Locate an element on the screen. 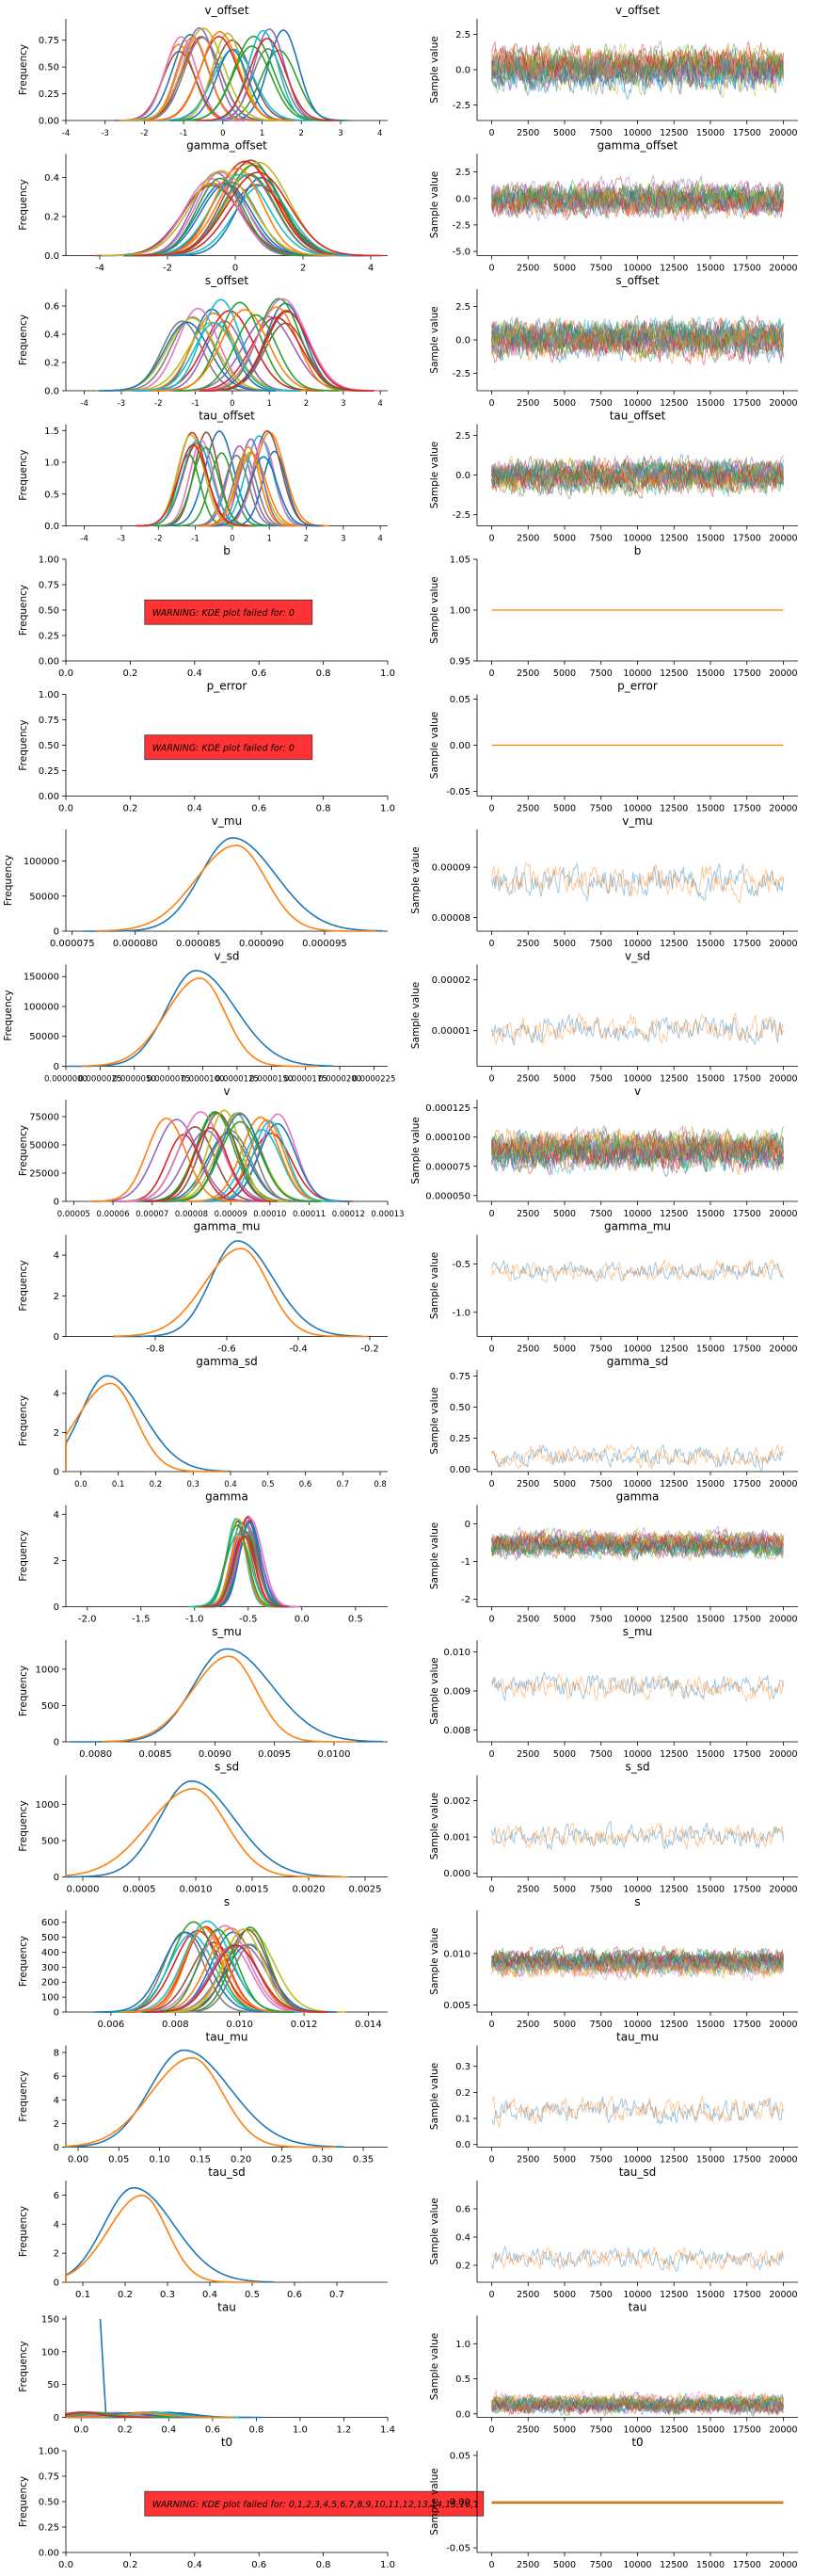 This screenshot has height=2576, width=813. trace-s_sd-xtick-label: 0 is located at coordinates (491, 1890).